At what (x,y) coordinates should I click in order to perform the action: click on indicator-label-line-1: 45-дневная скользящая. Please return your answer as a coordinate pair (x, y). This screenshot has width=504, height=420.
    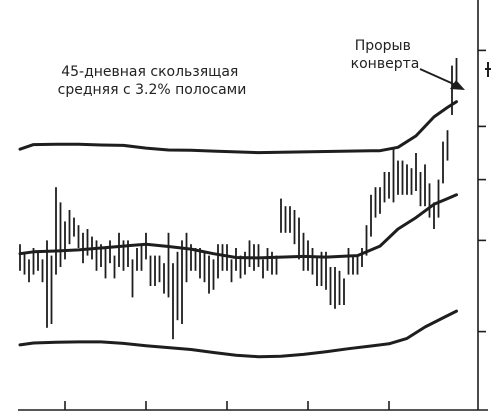
    Looking at the image, I should click on (149, 72).